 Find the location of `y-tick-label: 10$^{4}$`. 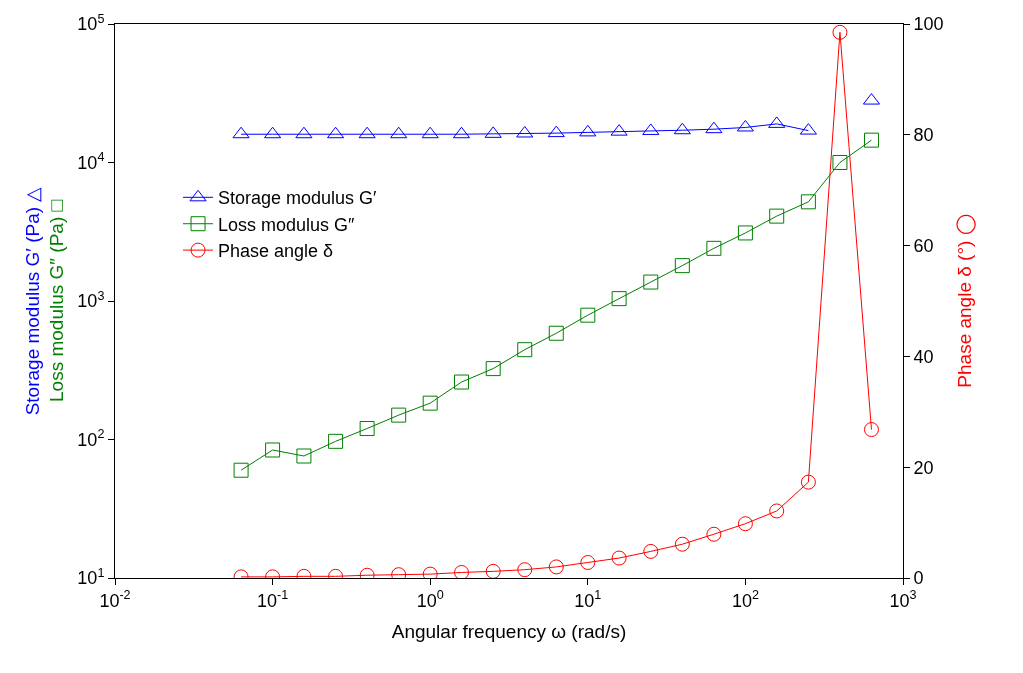

y-tick-label: 10$^{4}$ is located at coordinates (91, 161).